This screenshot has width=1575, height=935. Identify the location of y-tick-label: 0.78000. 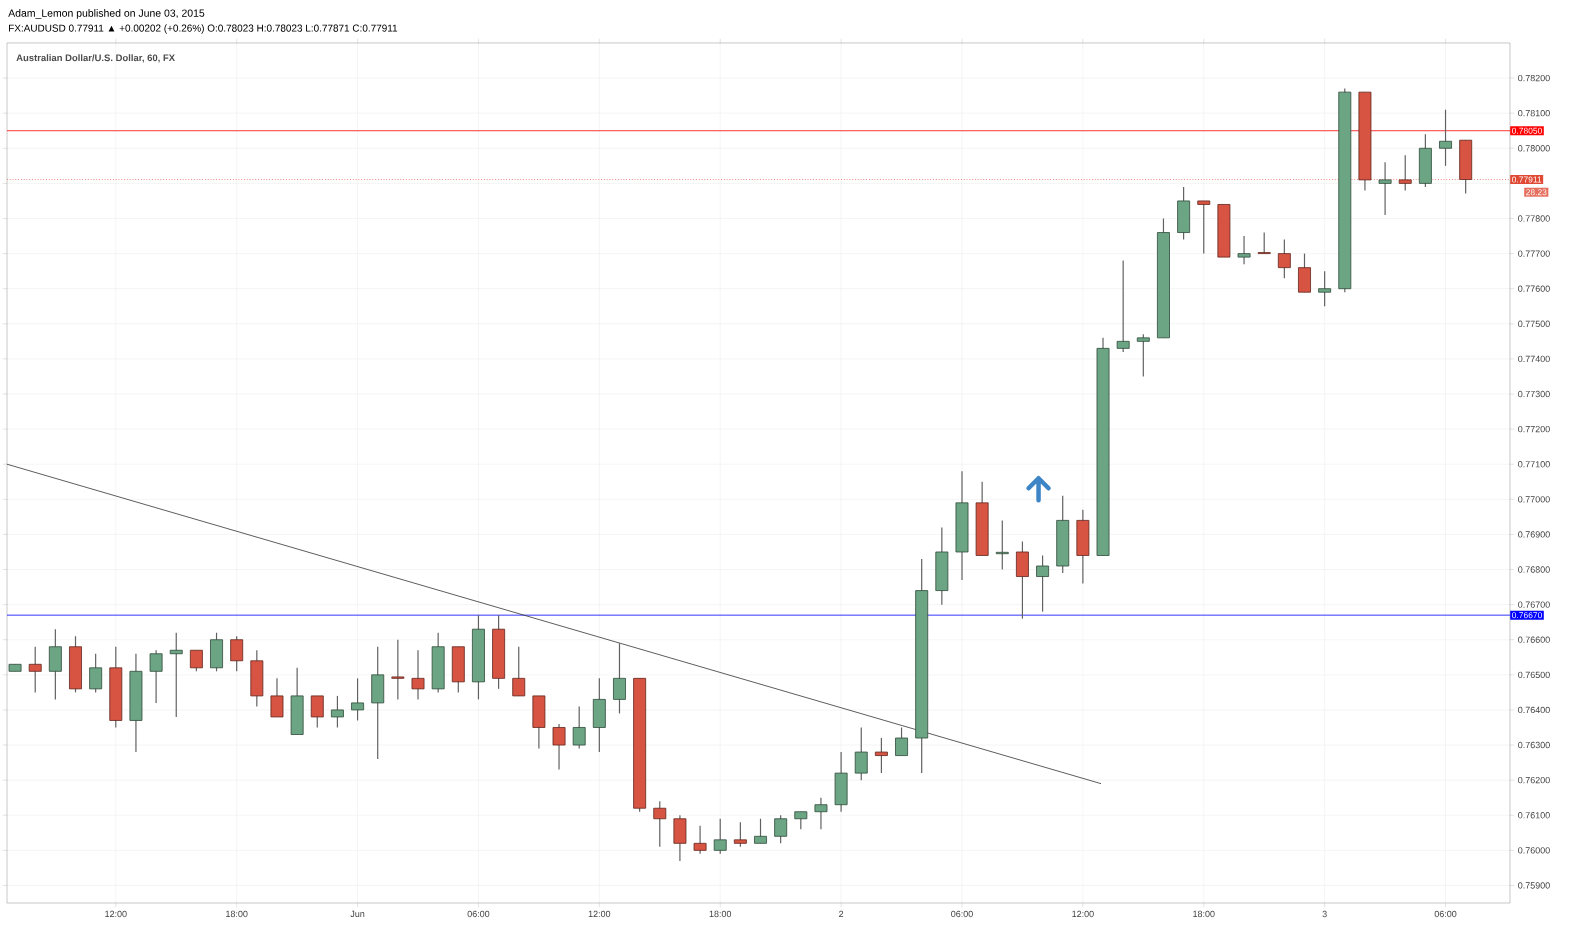
(1534, 148).